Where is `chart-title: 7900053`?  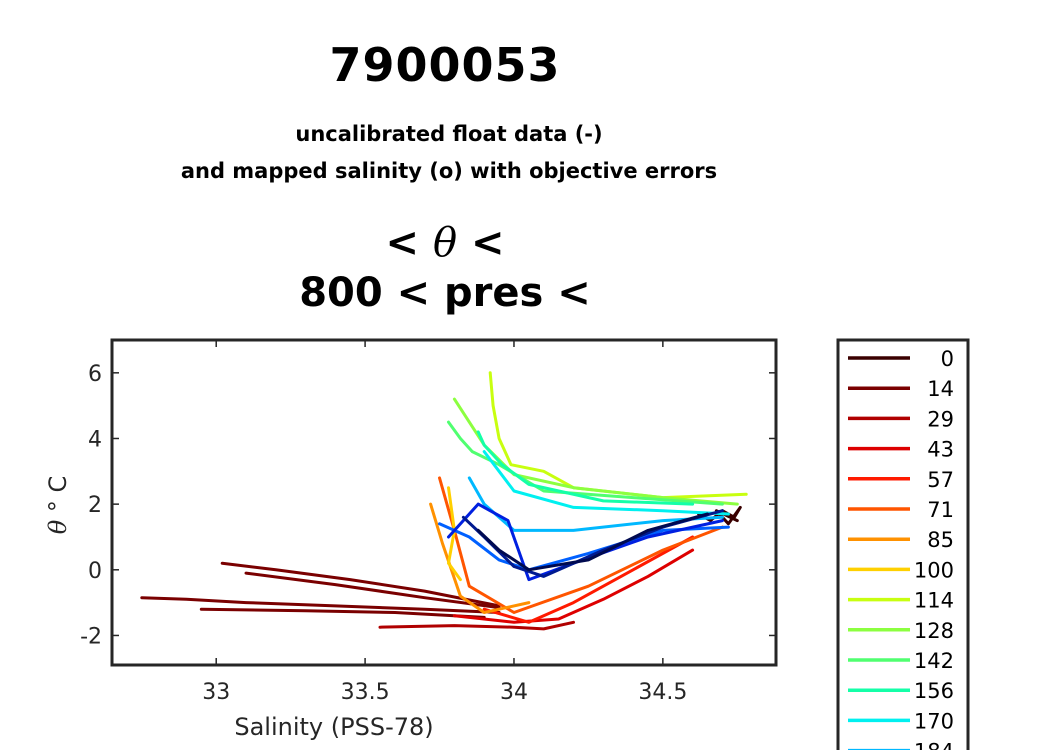 chart-title: 7900053 is located at coordinates (445, 65).